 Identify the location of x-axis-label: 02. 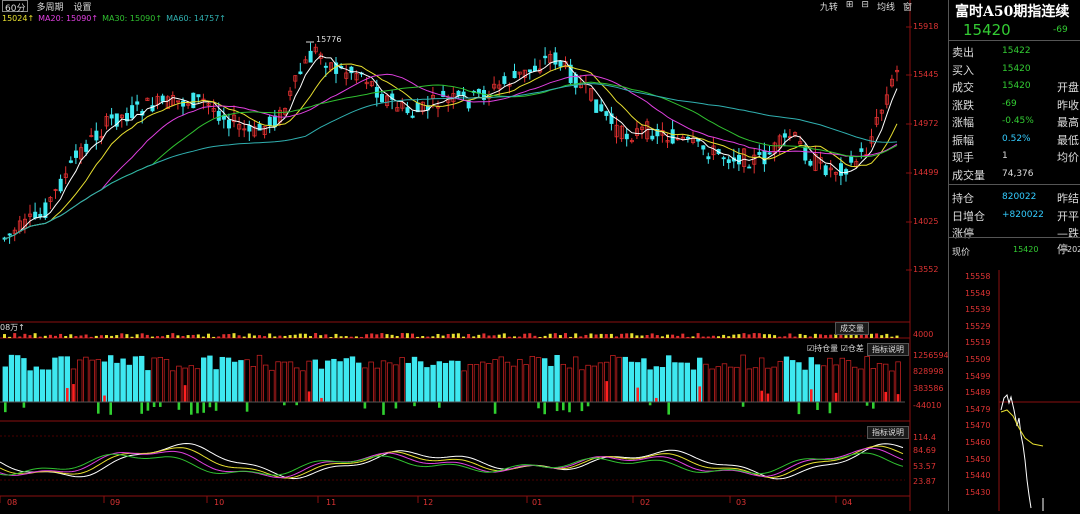
(645, 502).